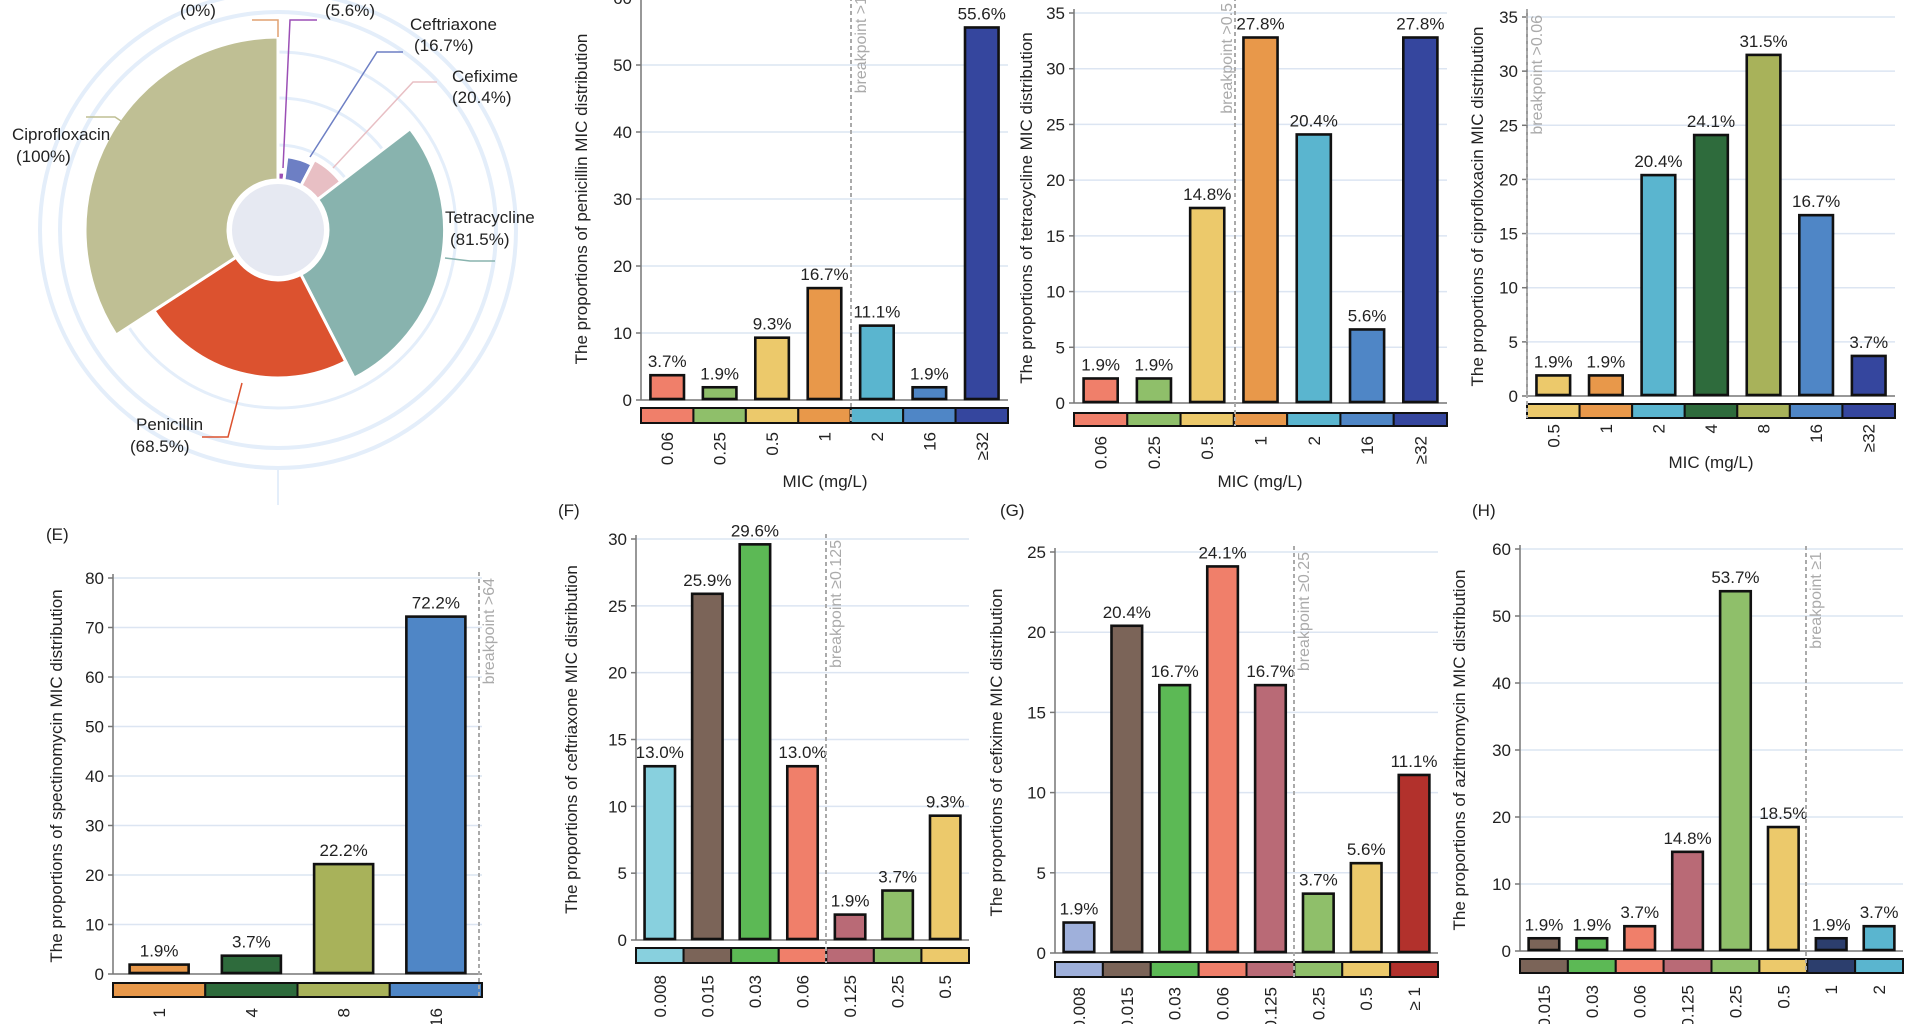 This screenshot has height=1024, width=1920. Describe the element at coordinates (802, 752) in the screenshot. I see `bar-value-label: 13.0%` at that location.